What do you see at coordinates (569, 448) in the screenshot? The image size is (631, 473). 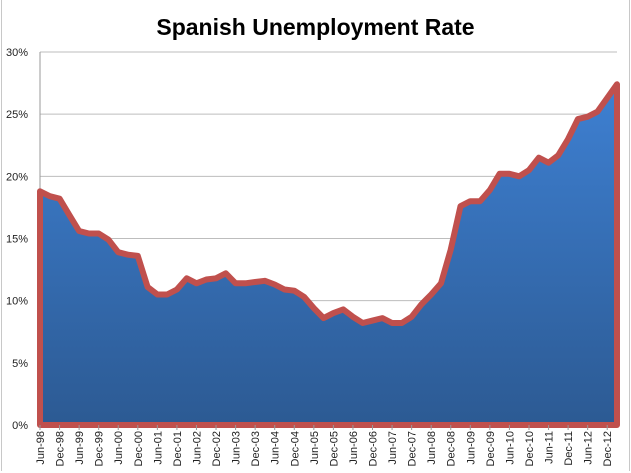 I see `x-tick-label: Dec-11` at bounding box center [569, 448].